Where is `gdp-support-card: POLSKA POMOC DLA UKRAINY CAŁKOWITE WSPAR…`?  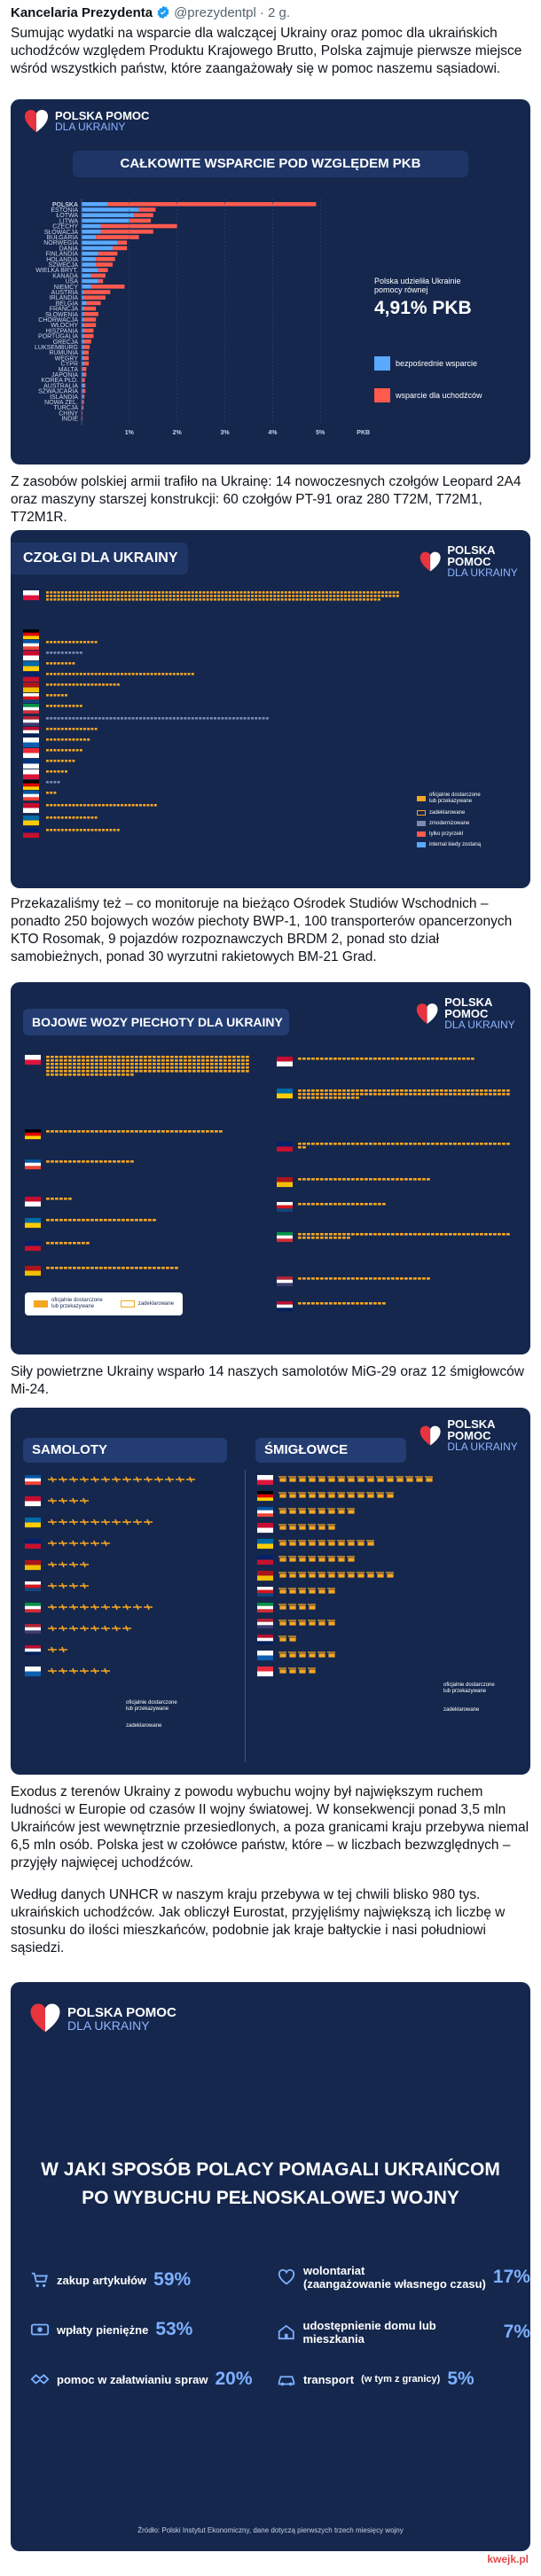
gdp-support-card: POLSKA POMOC DLA UKRAINY CAŁKOWITE WSPAR… is located at coordinates (270, 281).